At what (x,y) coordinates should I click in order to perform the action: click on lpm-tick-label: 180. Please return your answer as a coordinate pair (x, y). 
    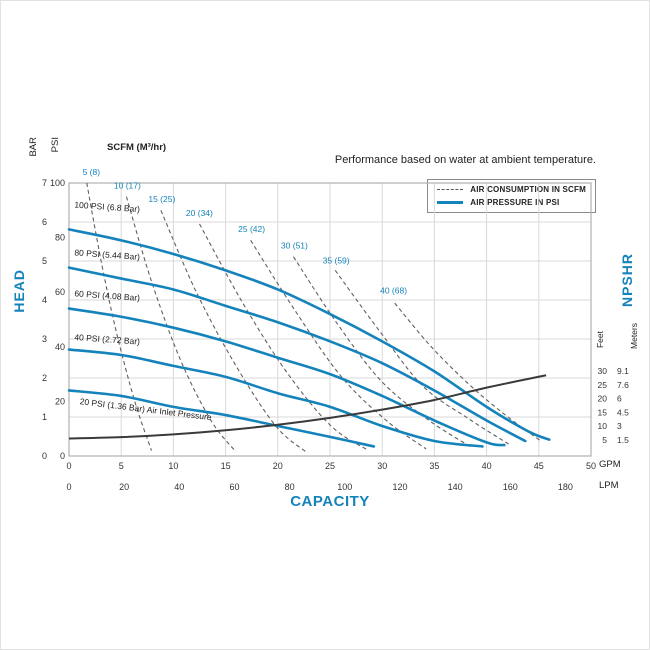
    Looking at the image, I should click on (565, 487).